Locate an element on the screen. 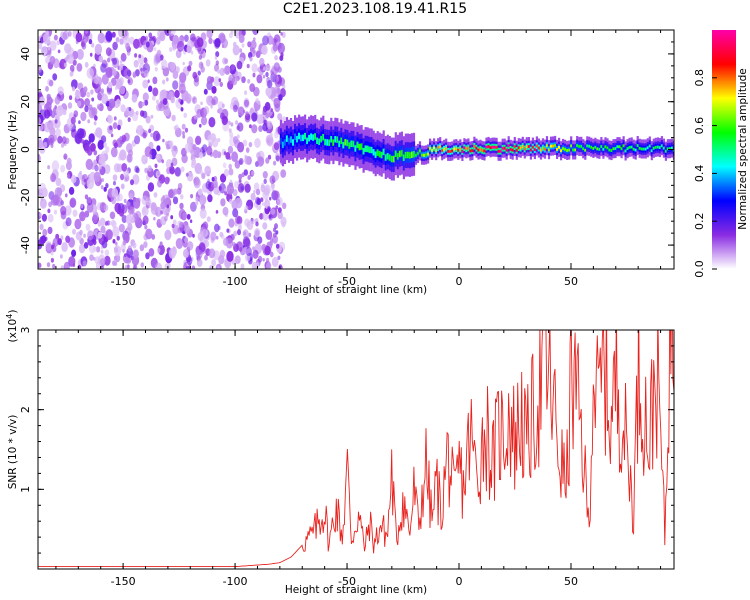  colorbar-tick-label: 0.2 is located at coordinates (699, 221).